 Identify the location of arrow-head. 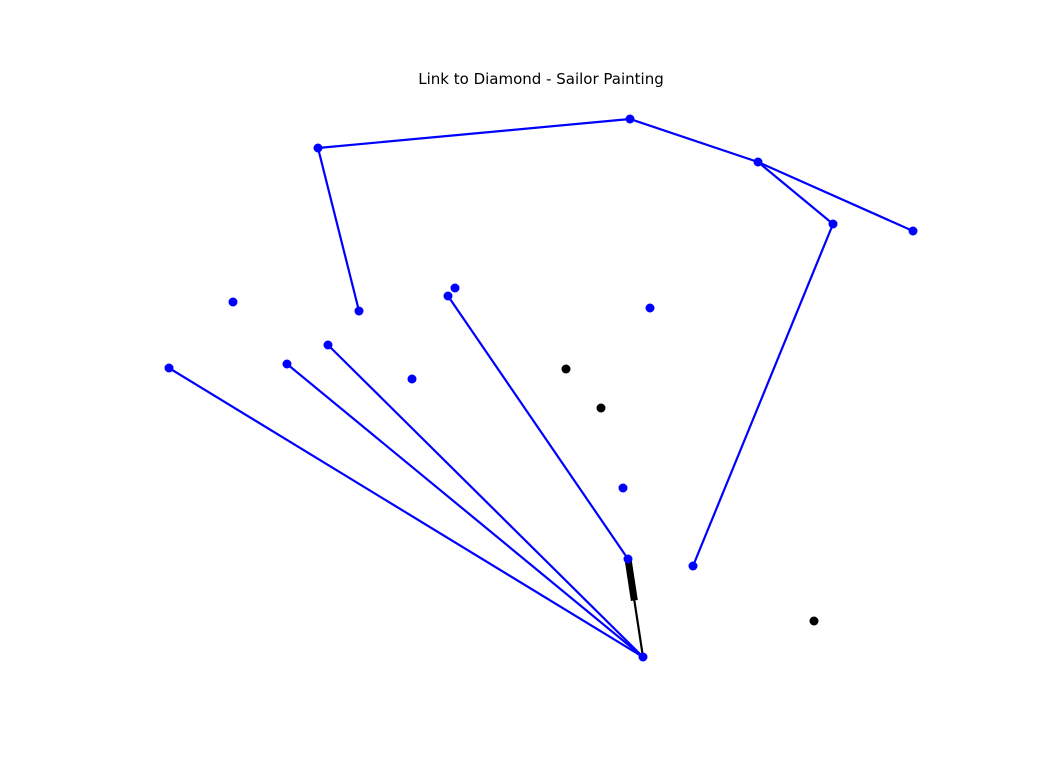
(631, 580).